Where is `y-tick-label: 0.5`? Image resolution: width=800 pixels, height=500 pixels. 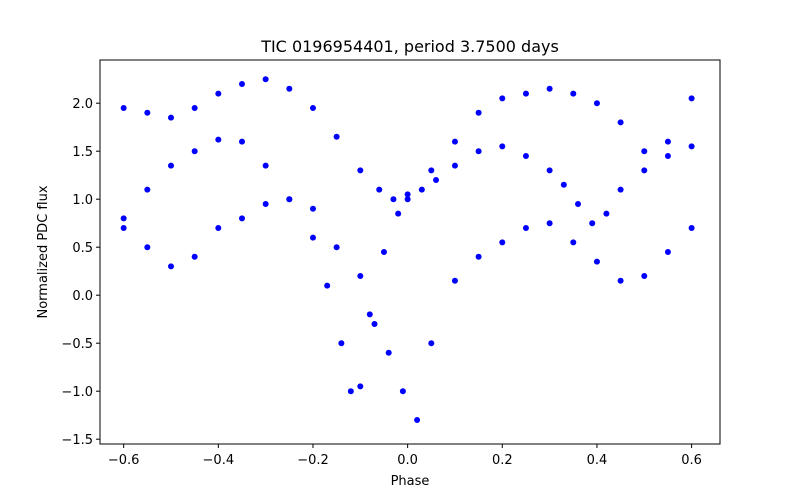 y-tick-label: 0.5 is located at coordinates (82, 248).